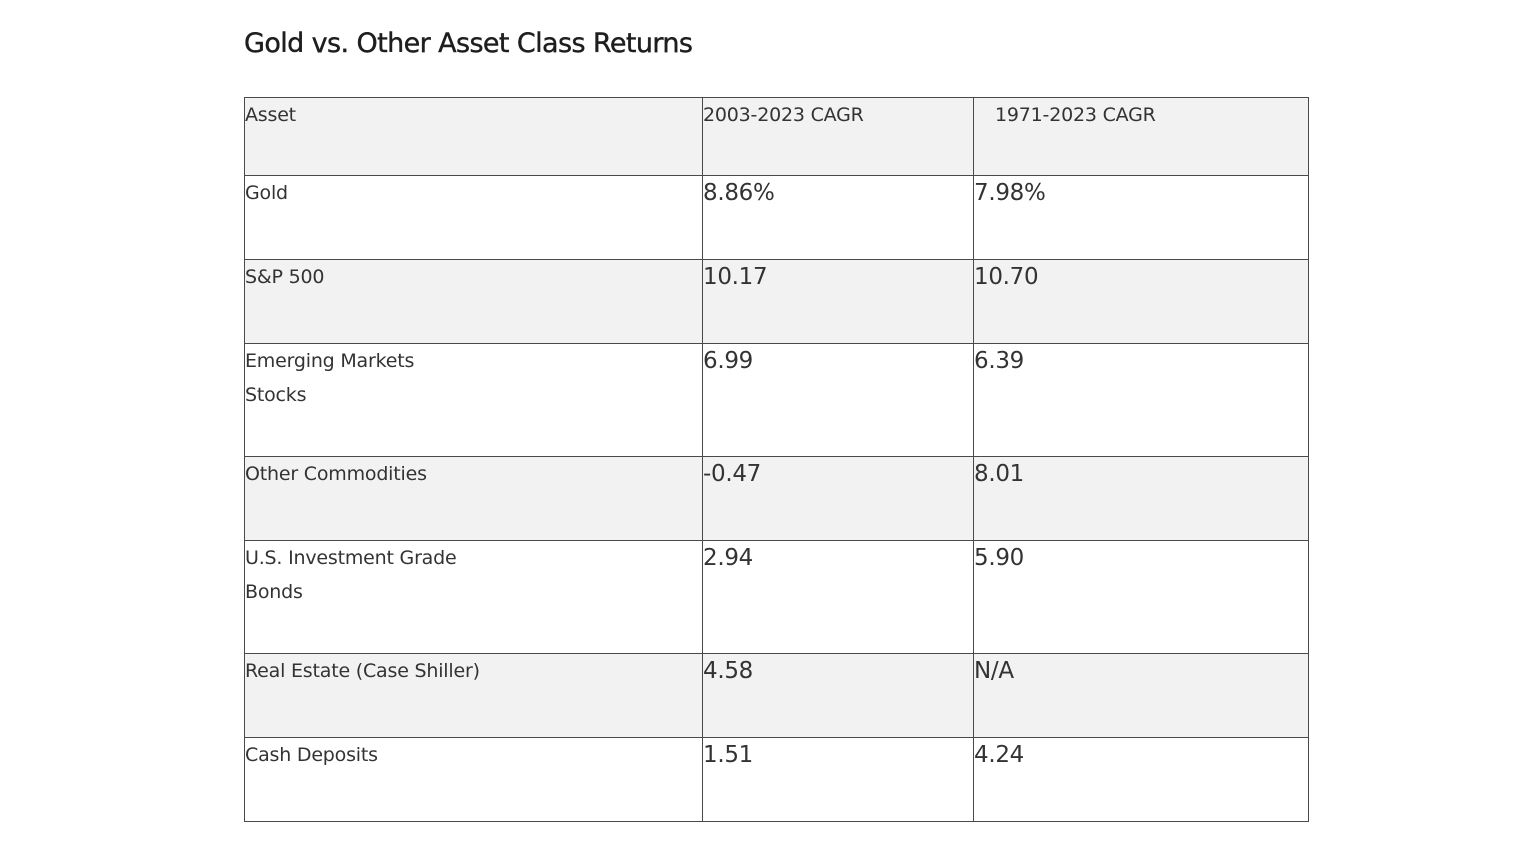 The width and height of the screenshot is (1536, 864). I want to click on cagr-value: 1.51, so click(728, 755).